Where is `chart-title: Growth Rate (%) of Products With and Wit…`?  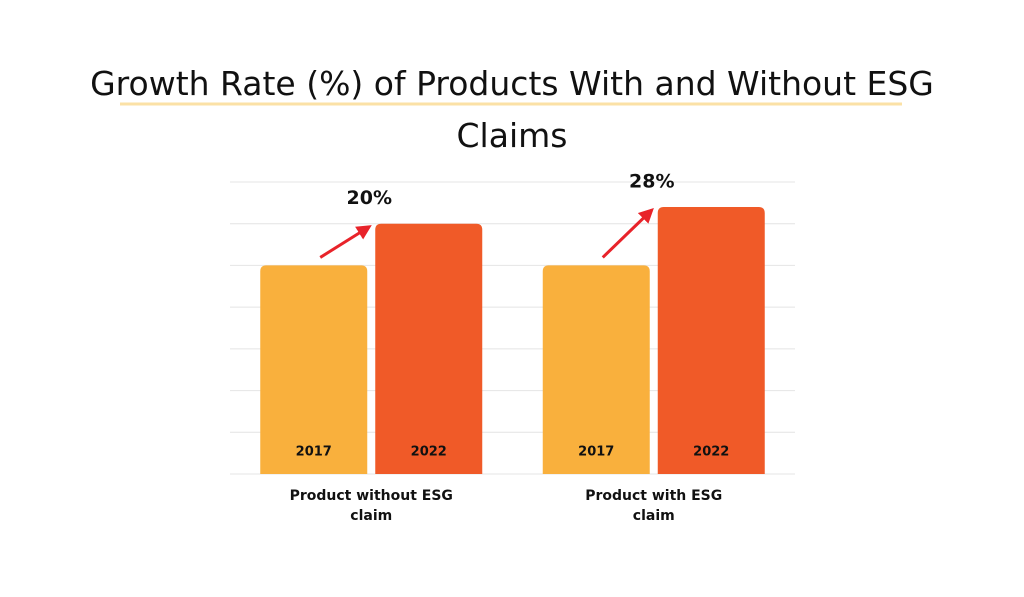
chart-title: Growth Rate (%) of Products With and Wit… is located at coordinates (512, 109).